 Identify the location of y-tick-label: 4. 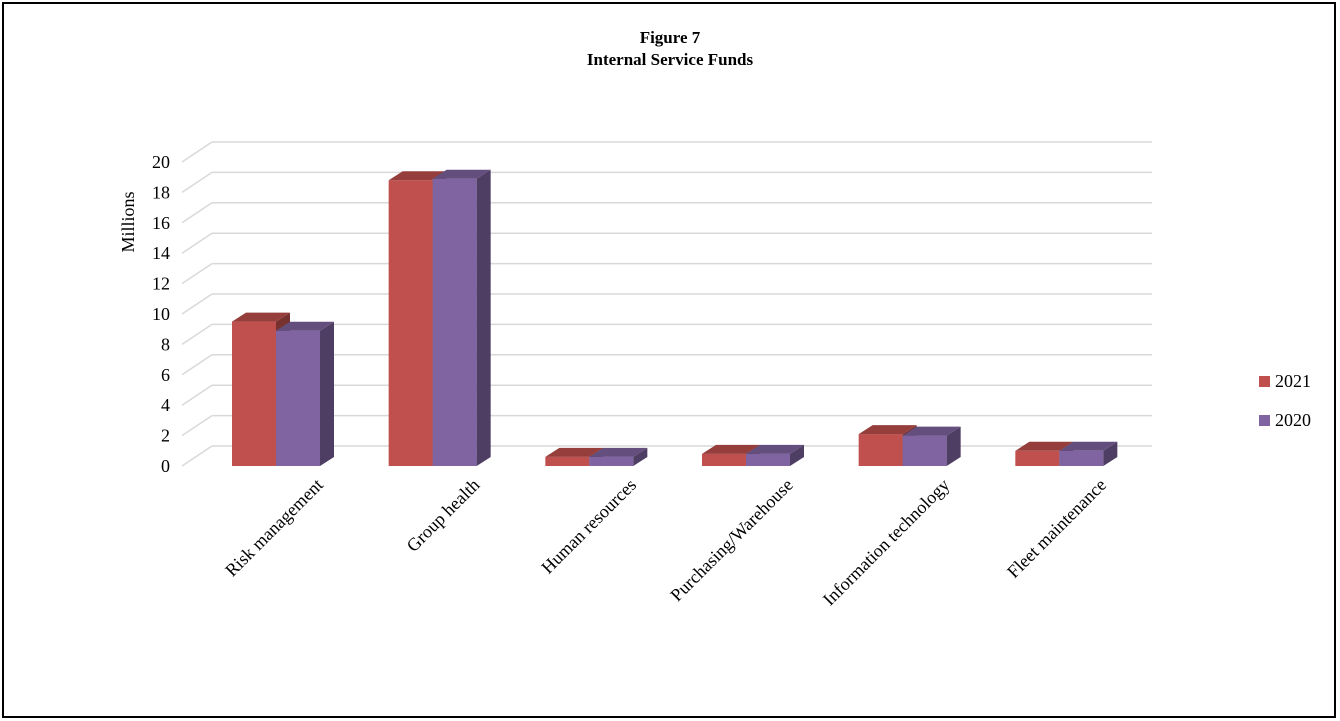
(165, 405).